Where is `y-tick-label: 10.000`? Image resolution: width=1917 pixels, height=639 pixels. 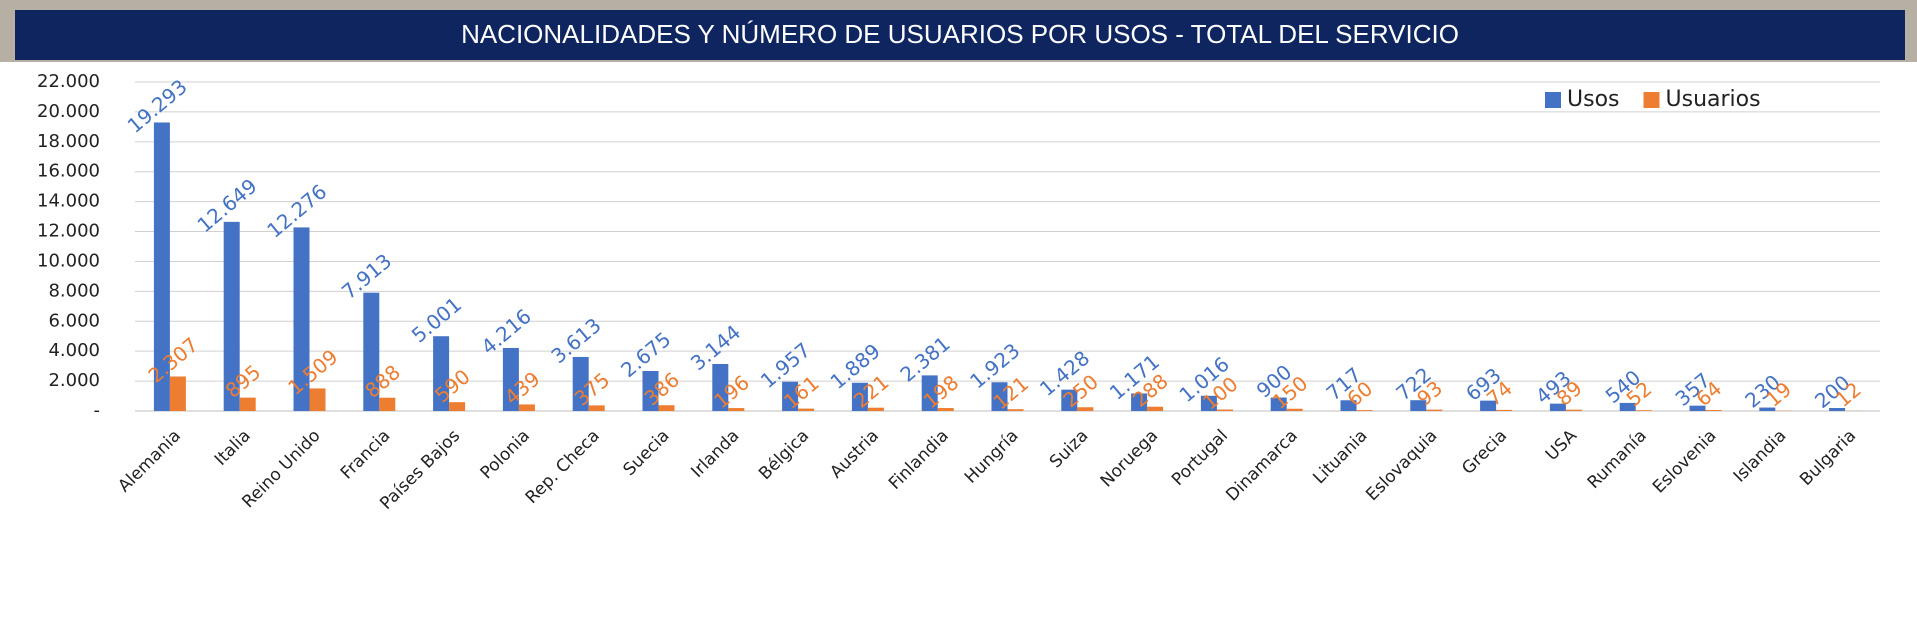 y-tick-label: 10.000 is located at coordinates (68, 260).